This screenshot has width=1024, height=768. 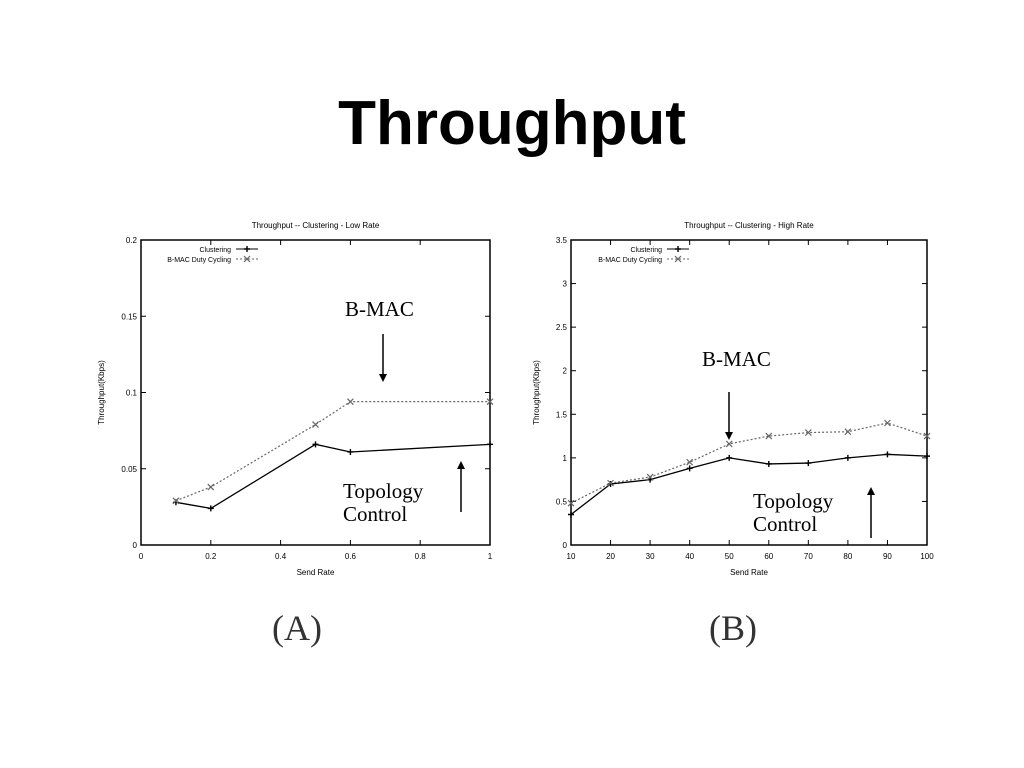 What do you see at coordinates (887, 556) in the screenshot?
I see `x-tick-label: 90` at bounding box center [887, 556].